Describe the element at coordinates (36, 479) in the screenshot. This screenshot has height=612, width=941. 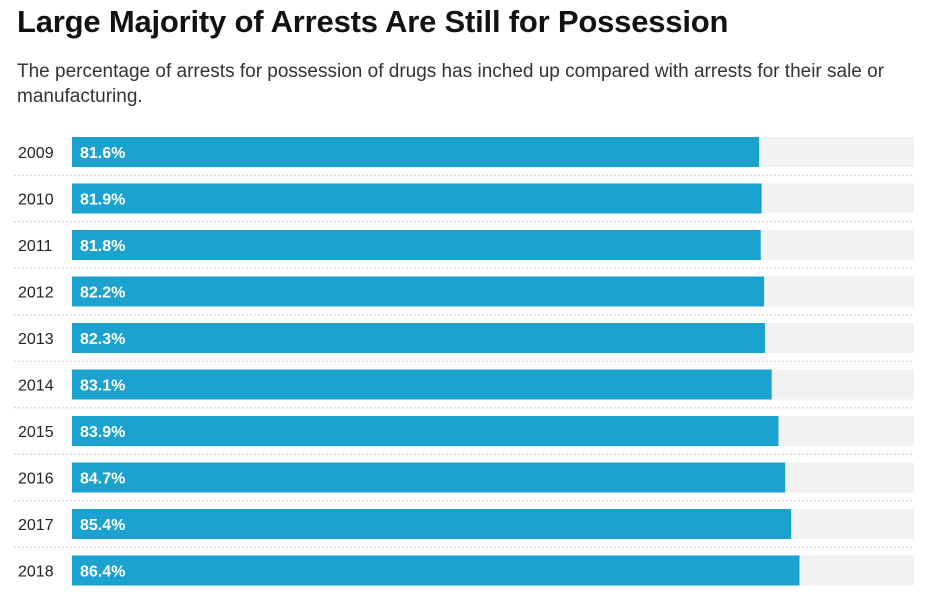
I see `category-label: 2016` at that location.